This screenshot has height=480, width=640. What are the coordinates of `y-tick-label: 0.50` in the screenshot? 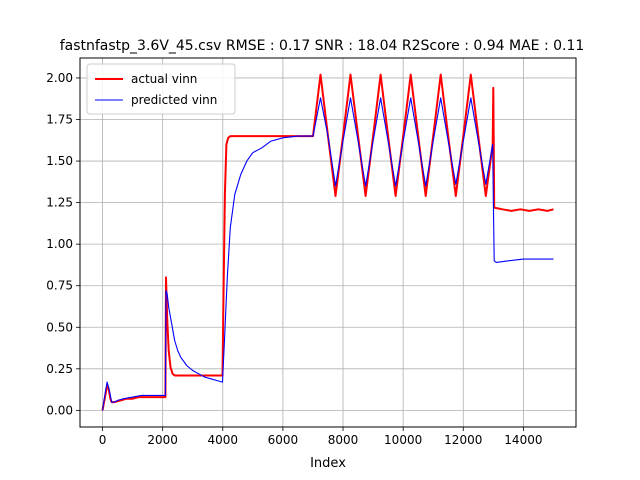 It's located at (59, 327).